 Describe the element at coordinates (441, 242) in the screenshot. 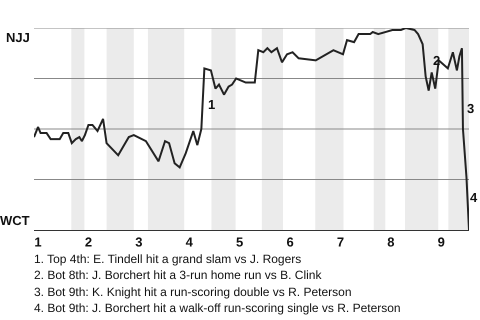

I see `x-tick-label: 9` at that location.